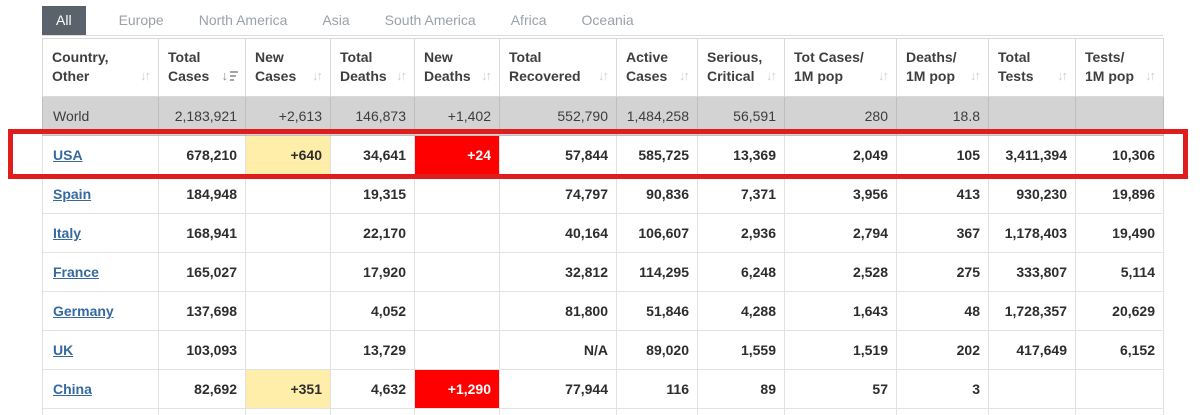 This screenshot has width=1202, height=415. Describe the element at coordinates (1032, 350) in the screenshot. I see `total_tests-cell: 417,649` at that location.